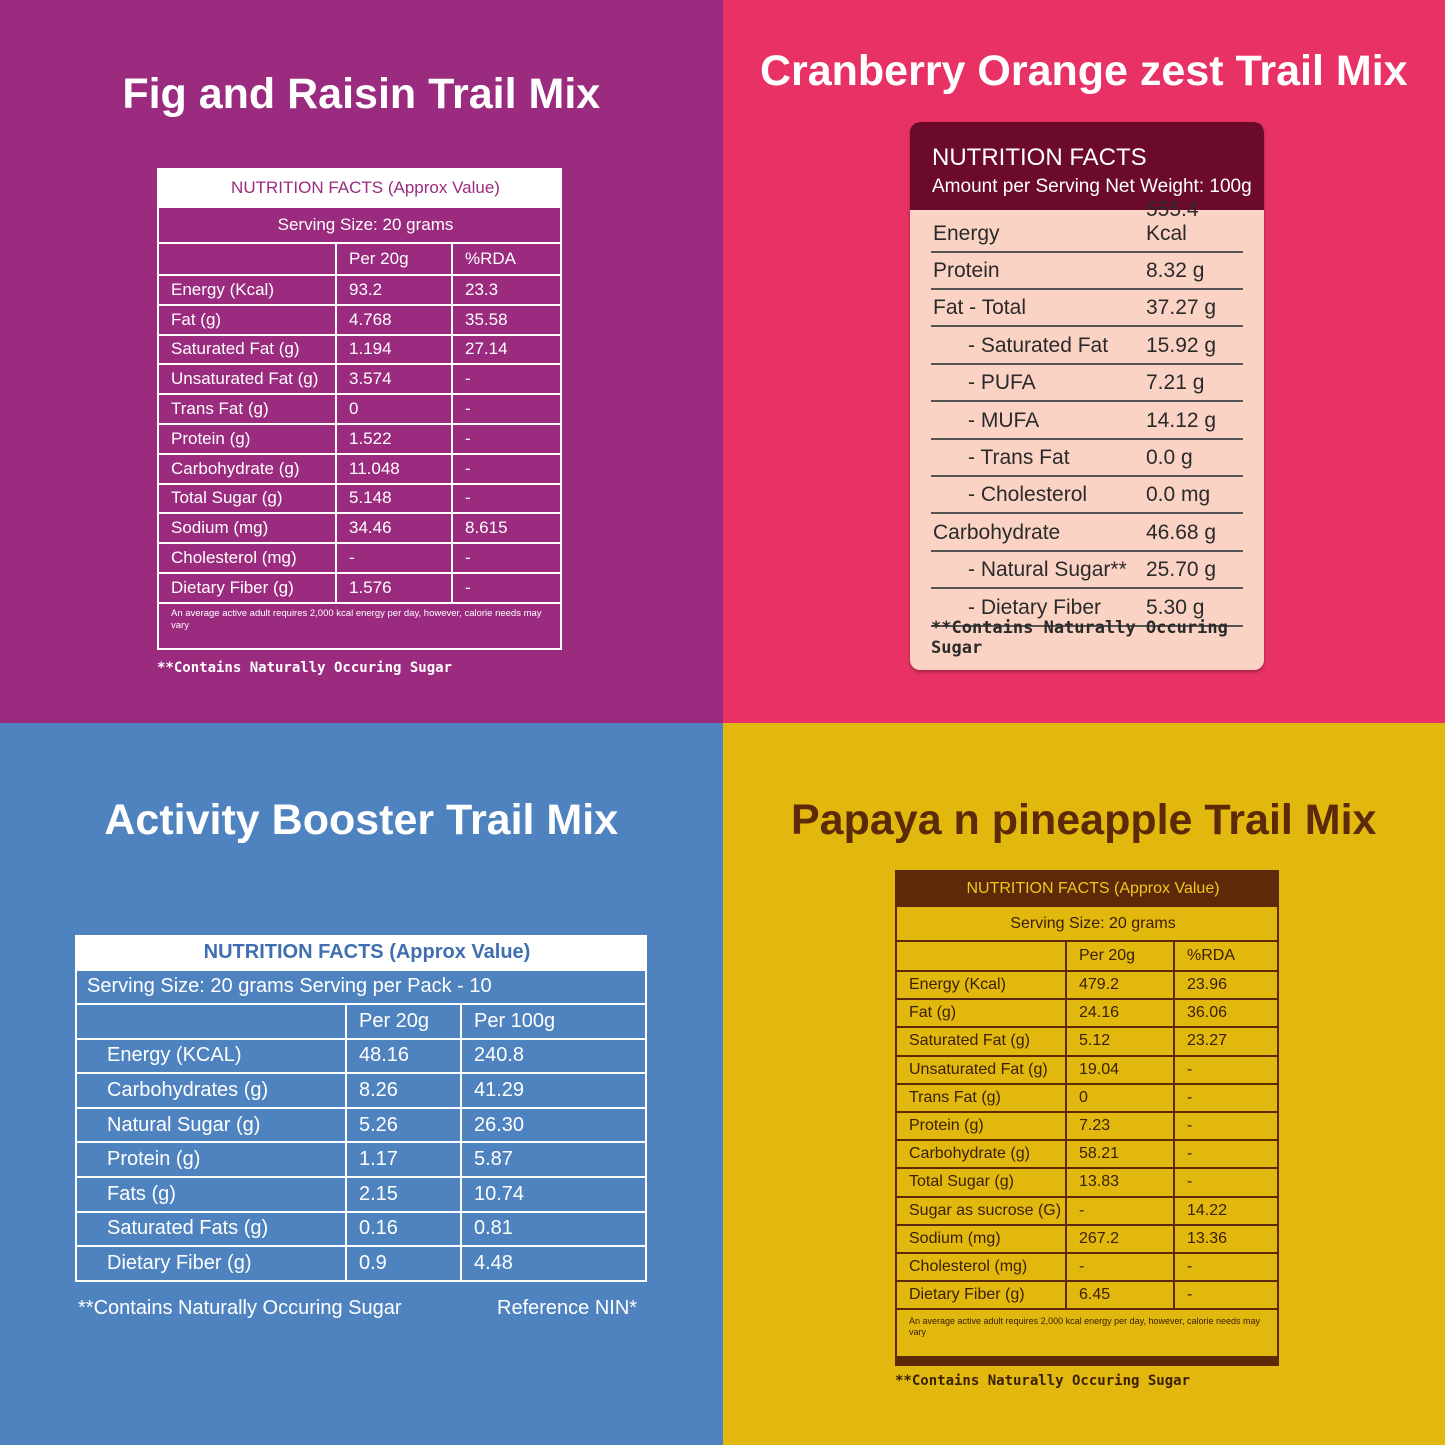 The height and width of the screenshot is (1445, 1445). I want to click on nutrient-label: Energy, so click(966, 233).